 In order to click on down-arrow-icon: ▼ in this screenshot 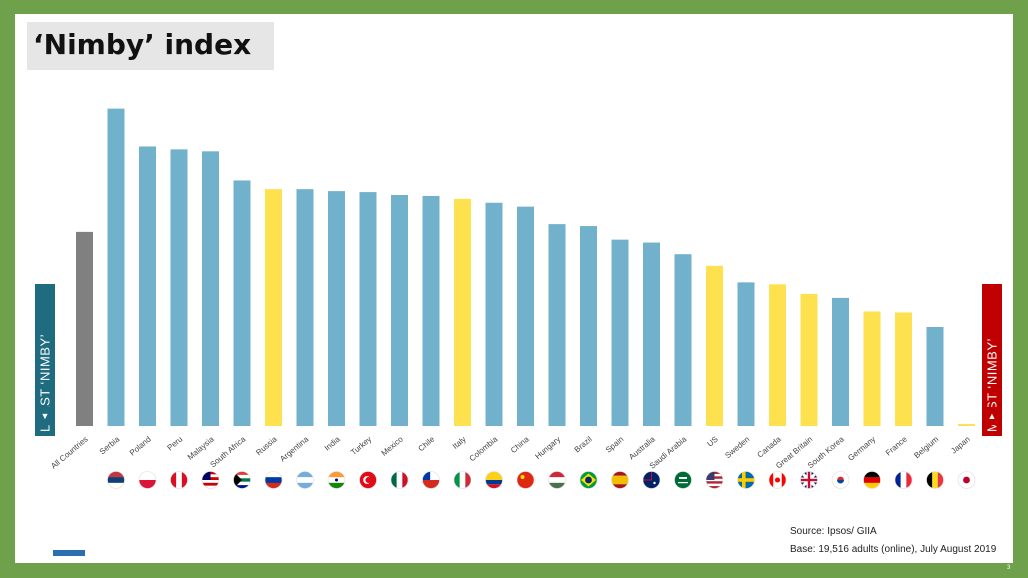, I will do `click(45, 416)`.